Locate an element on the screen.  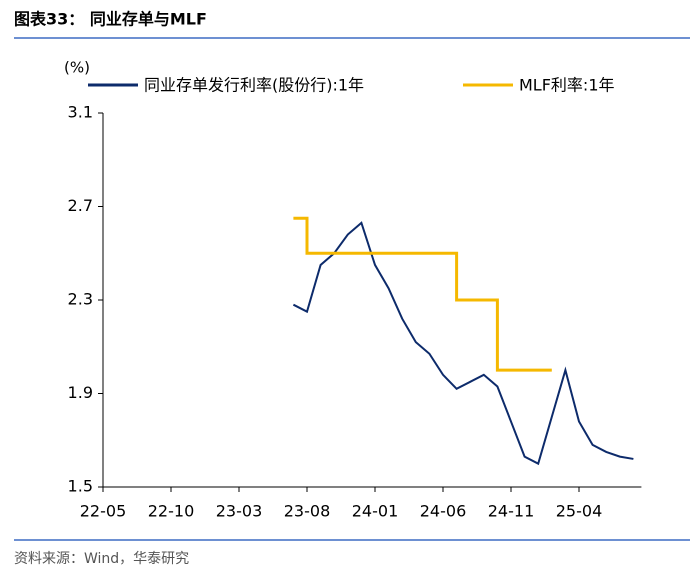
x-tick-label: 25-04 is located at coordinates (579, 511).